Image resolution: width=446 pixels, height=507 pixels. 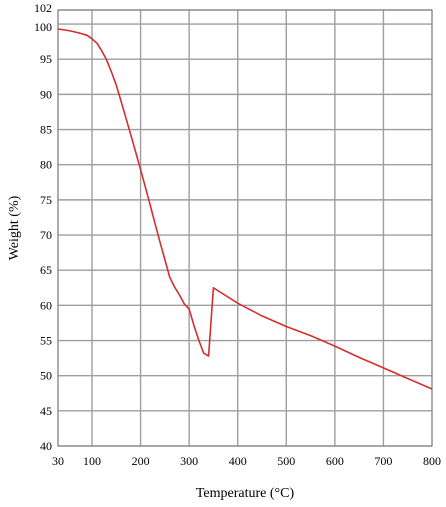 What do you see at coordinates (46, 446) in the screenshot?
I see `y-tick-label: 40` at bounding box center [46, 446].